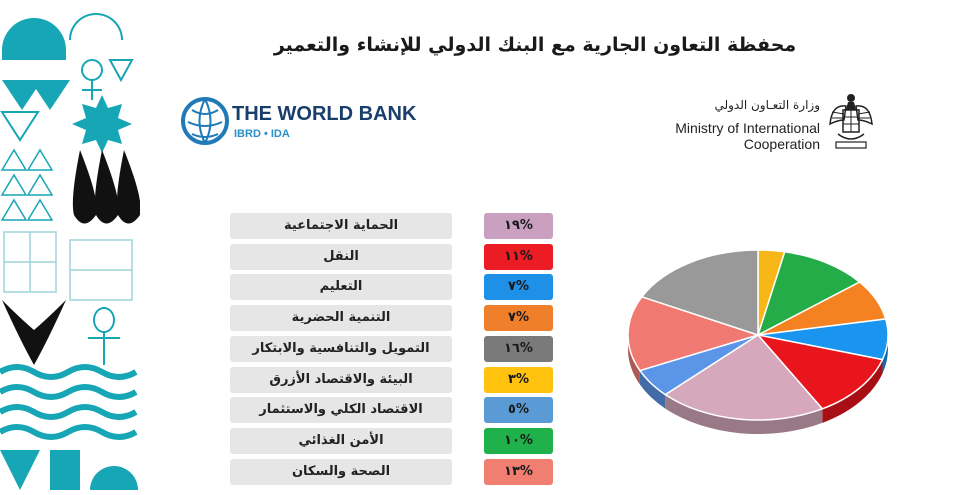  Describe the element at coordinates (205, 121) in the screenshot. I see `world-bank-globe-icon` at that location.